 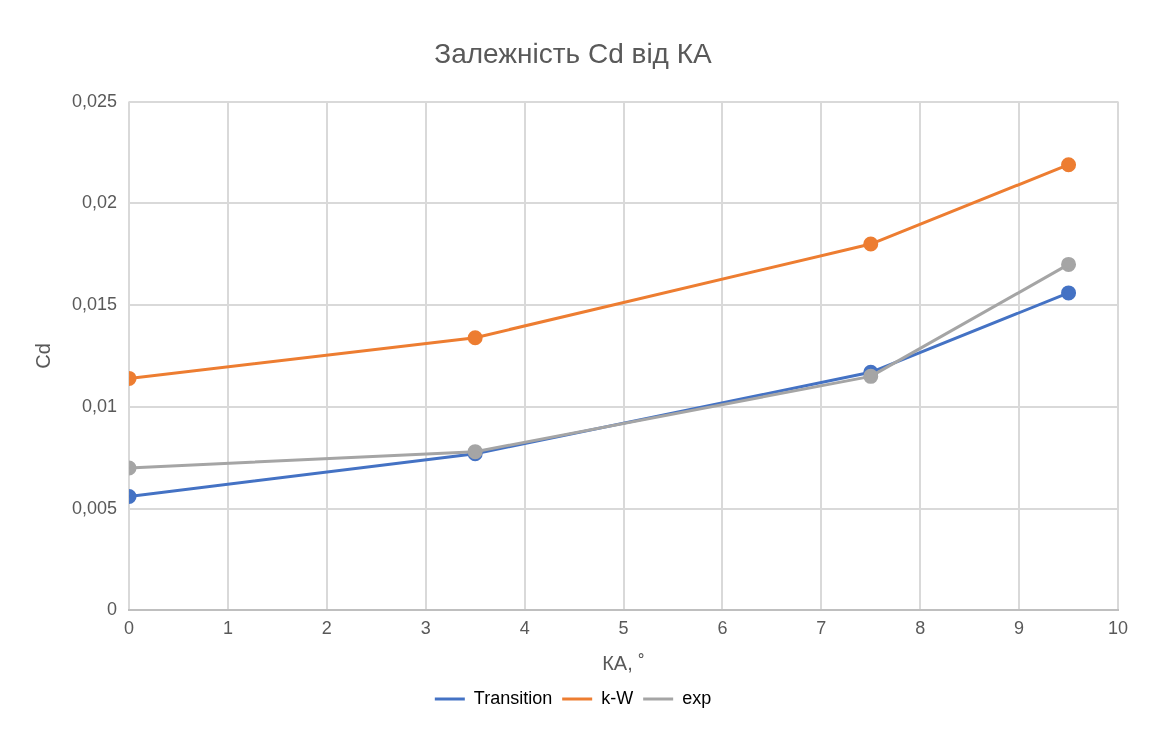 I want to click on x-tick-label: 4, so click(x=524, y=628).